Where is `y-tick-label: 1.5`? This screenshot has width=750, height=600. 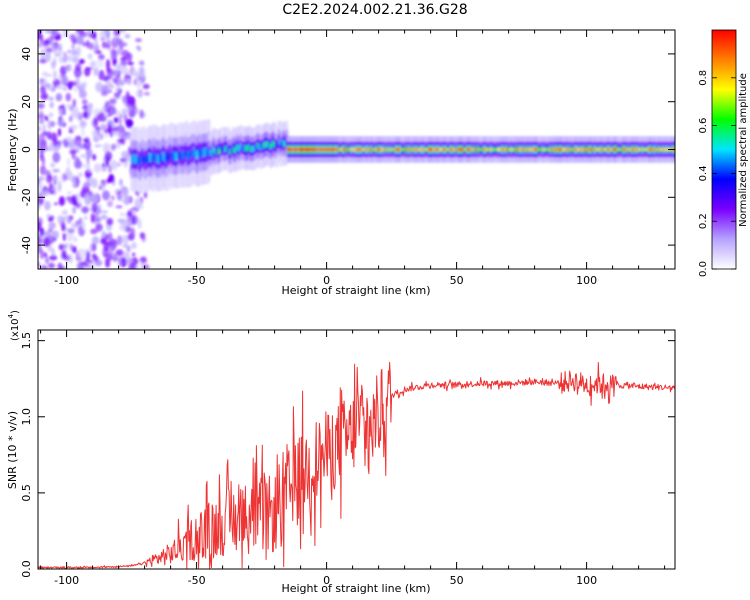
y-tick-label: 1.5 is located at coordinates (26, 341).